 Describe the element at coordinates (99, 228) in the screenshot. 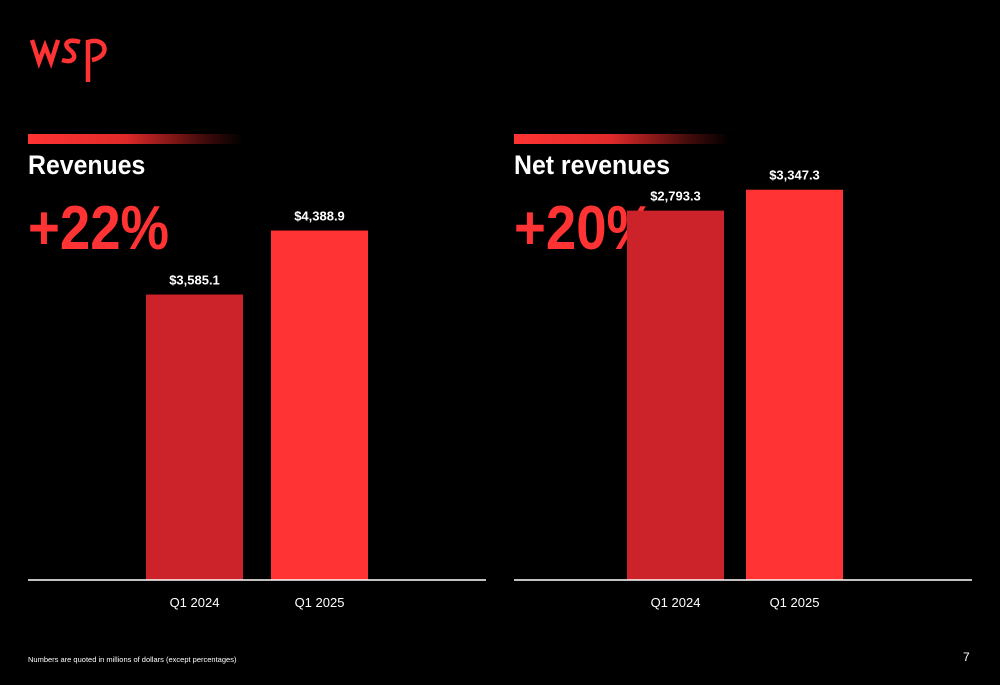

I see `growth-stat: +22%` at that location.